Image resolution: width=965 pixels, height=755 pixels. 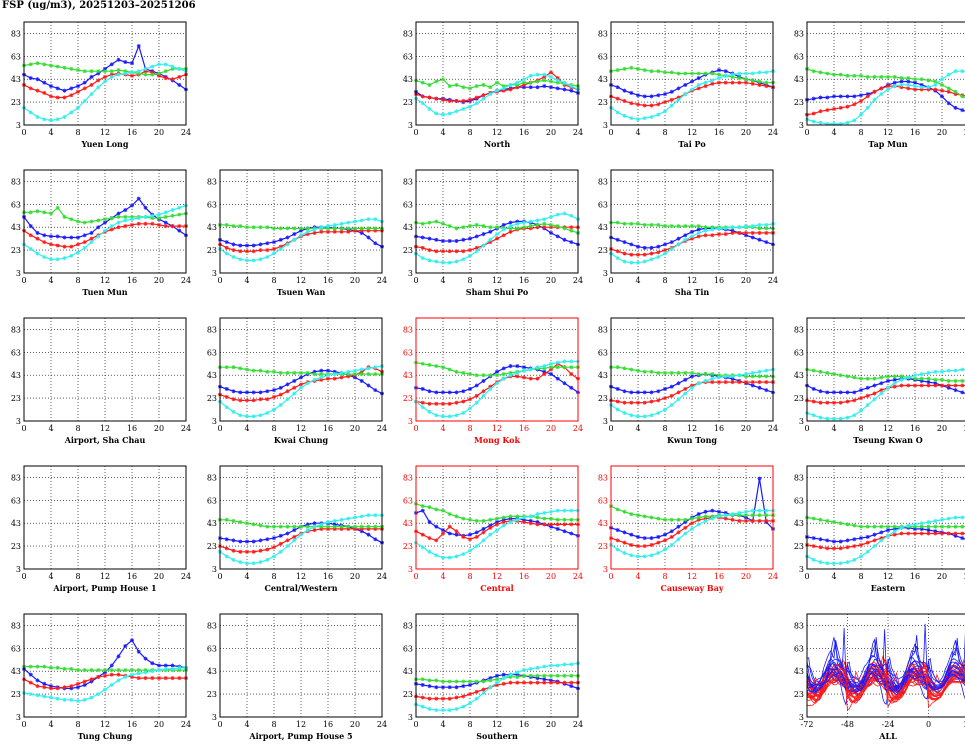 What do you see at coordinates (603, 79) in the screenshot?
I see `y-tick-label: 43` at bounding box center [603, 79].